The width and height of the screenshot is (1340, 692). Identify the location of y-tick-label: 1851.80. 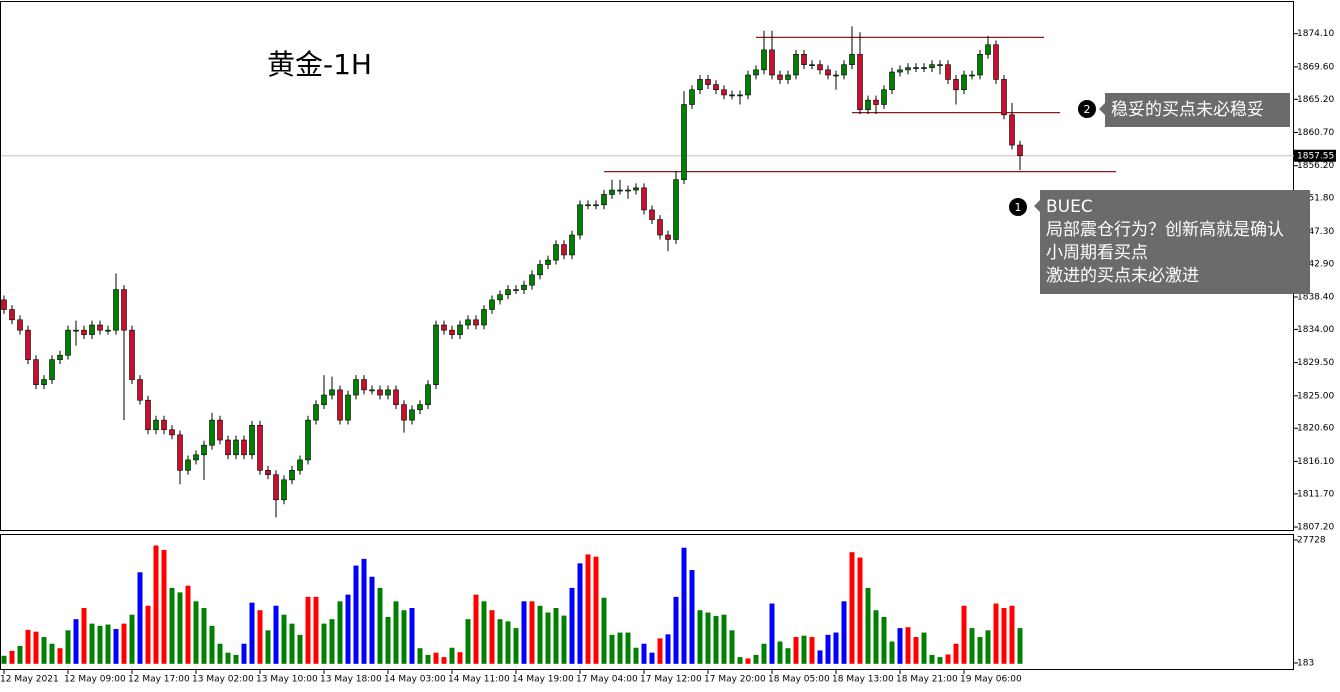
(1315, 199).